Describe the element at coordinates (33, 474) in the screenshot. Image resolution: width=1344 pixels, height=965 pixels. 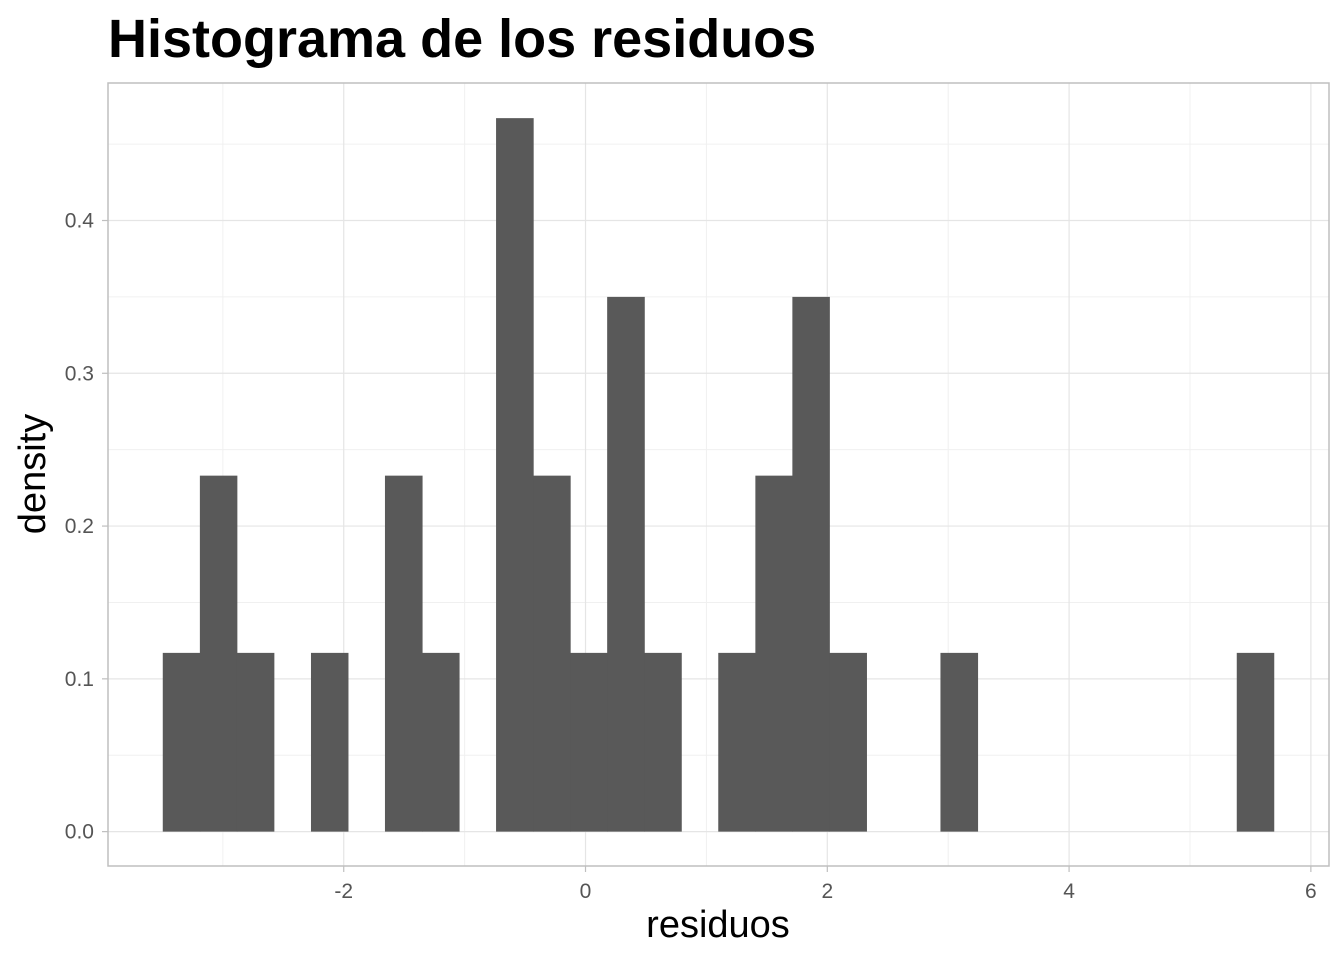
I see `y-axis-title: density` at that location.